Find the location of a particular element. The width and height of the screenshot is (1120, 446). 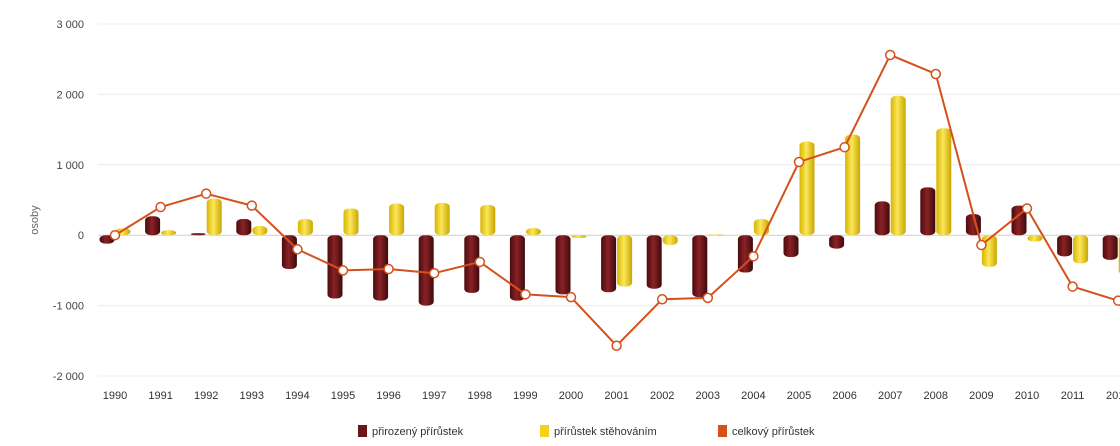

x-tick-label: 1995 is located at coordinates (343, 396).